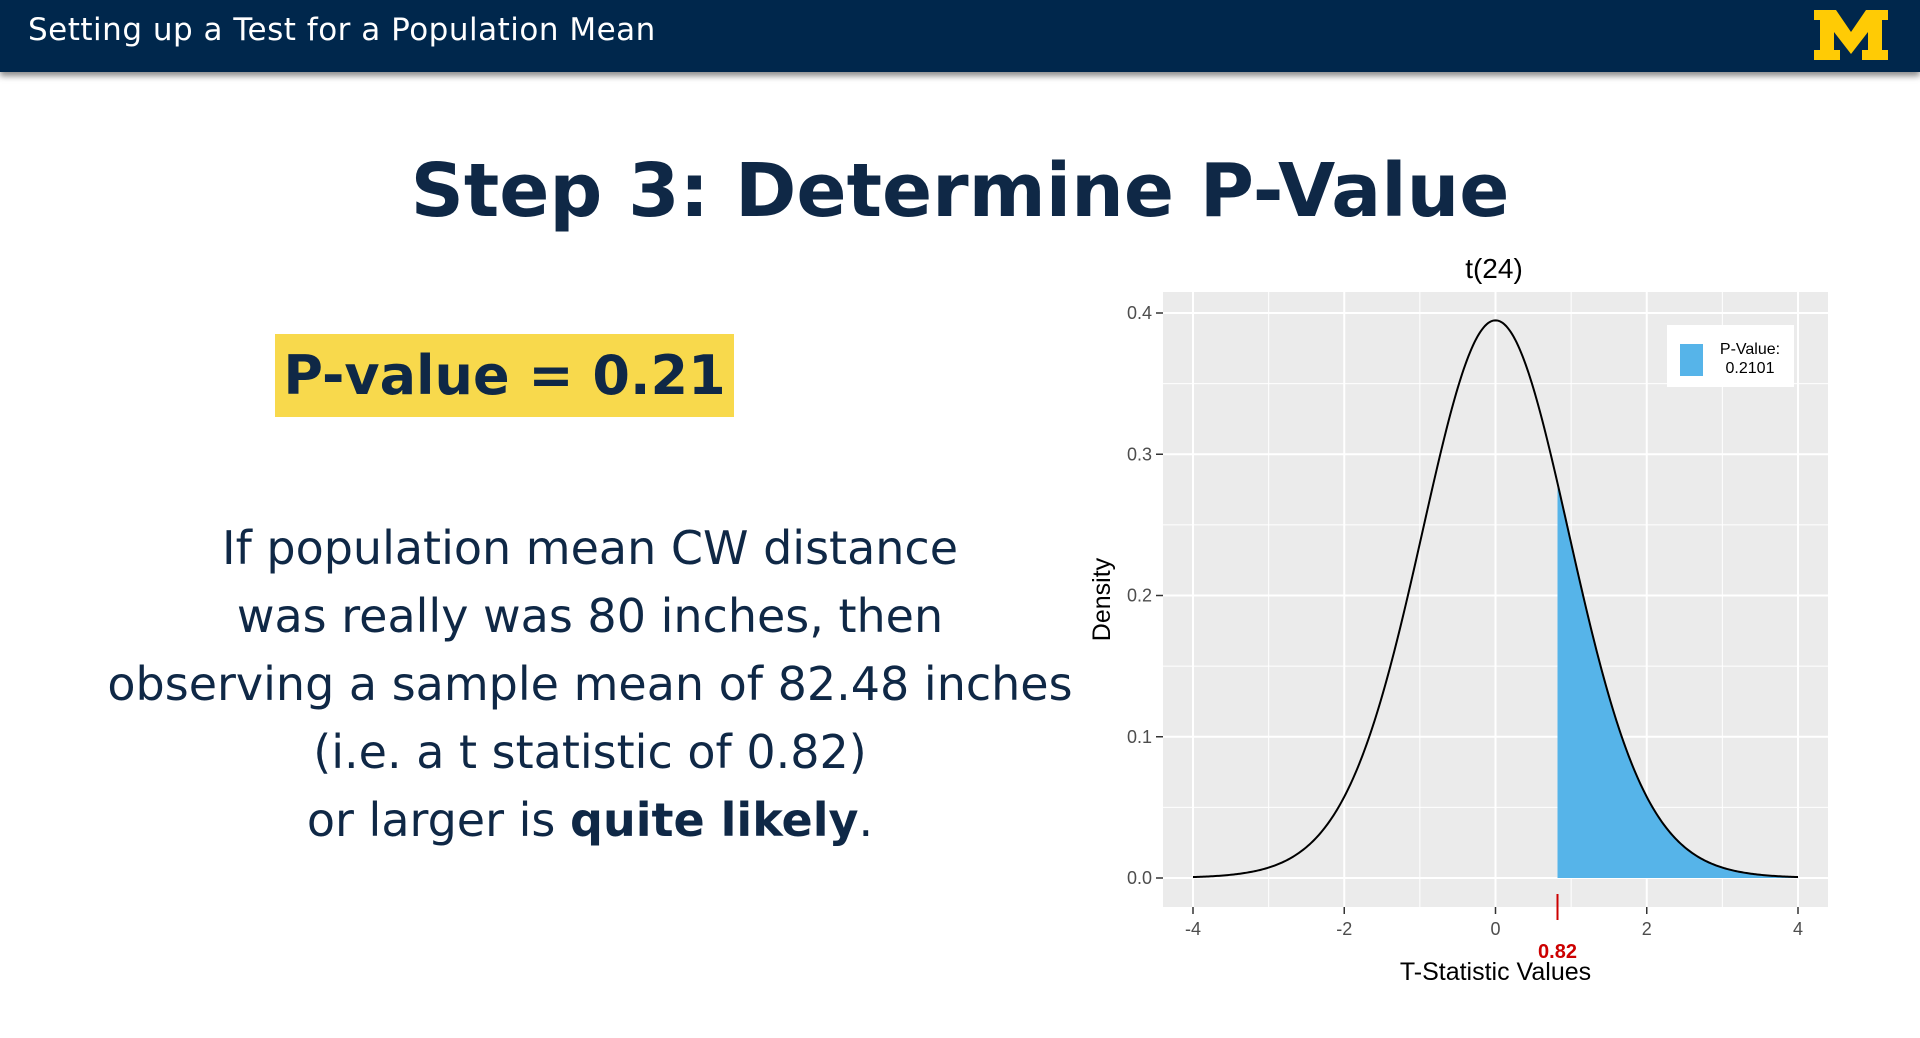 The height and width of the screenshot is (1038, 1920). I want to click on pvalue-callout: P-value = 0.21, so click(504, 375).